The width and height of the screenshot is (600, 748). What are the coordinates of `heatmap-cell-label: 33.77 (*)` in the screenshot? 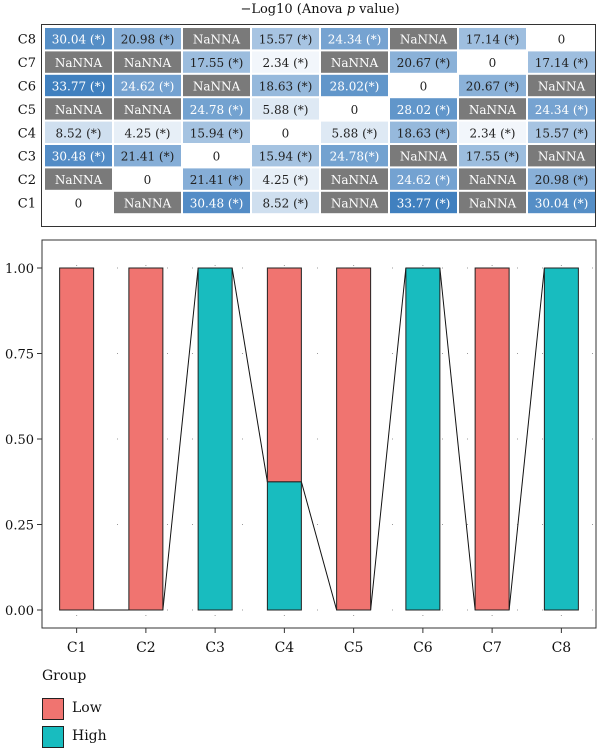 It's located at (424, 204).